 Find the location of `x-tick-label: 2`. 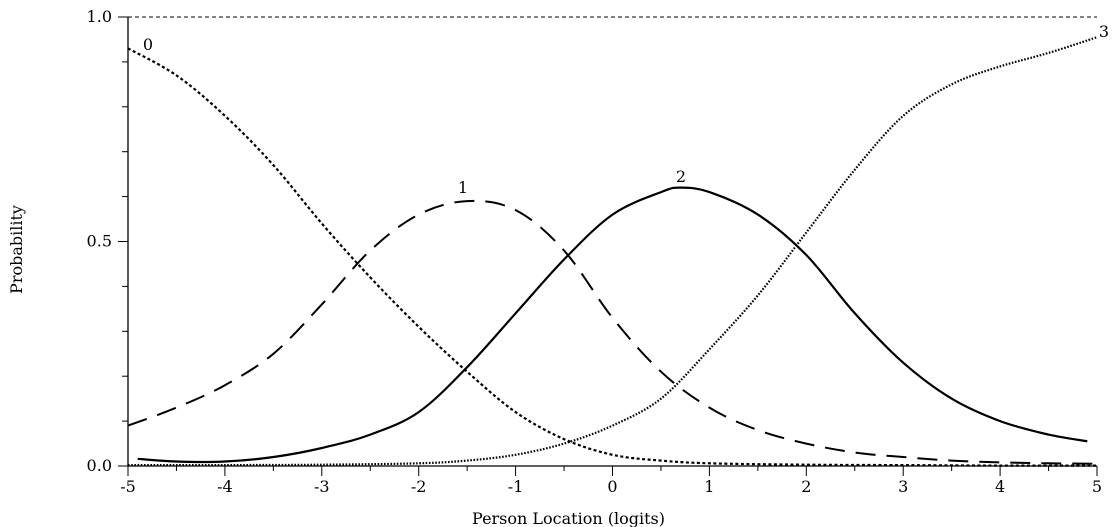

x-tick-label: 2 is located at coordinates (806, 486).